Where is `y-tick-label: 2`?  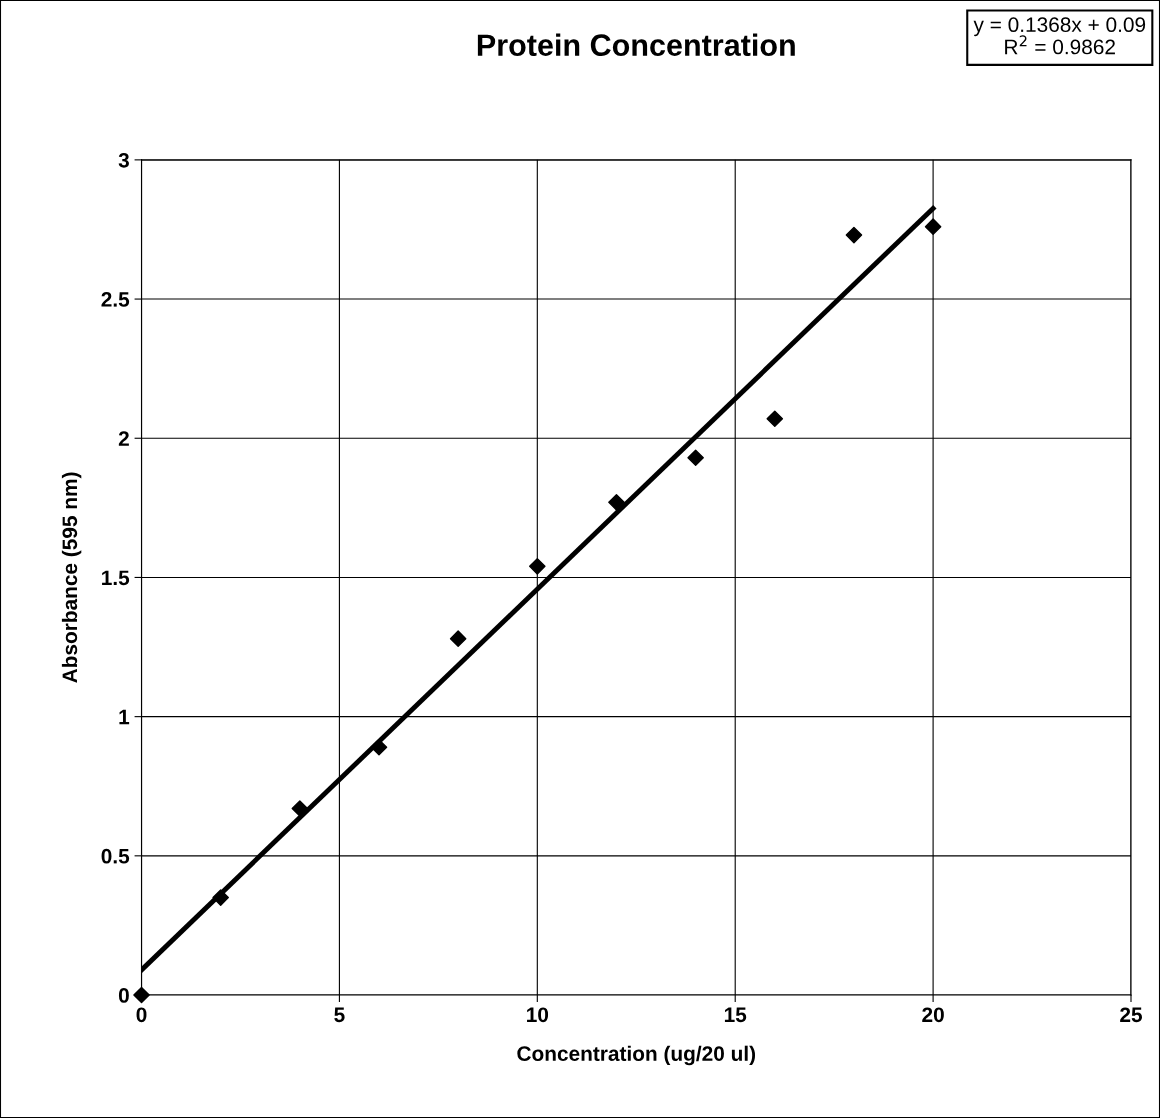 y-tick-label: 2 is located at coordinates (123, 438).